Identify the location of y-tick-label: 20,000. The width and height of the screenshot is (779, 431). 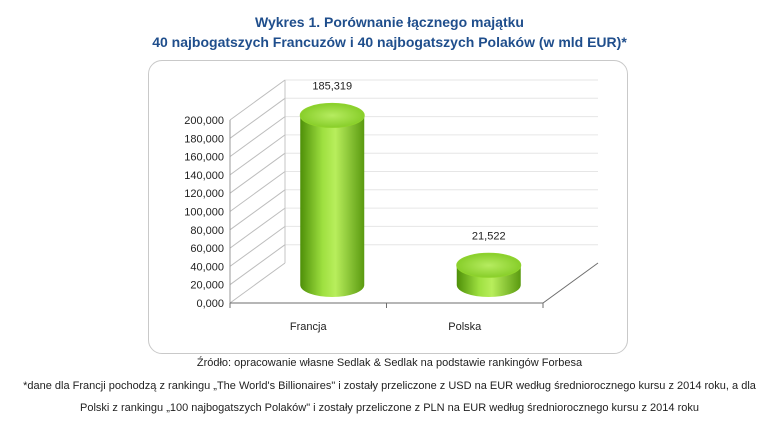
(207, 286).